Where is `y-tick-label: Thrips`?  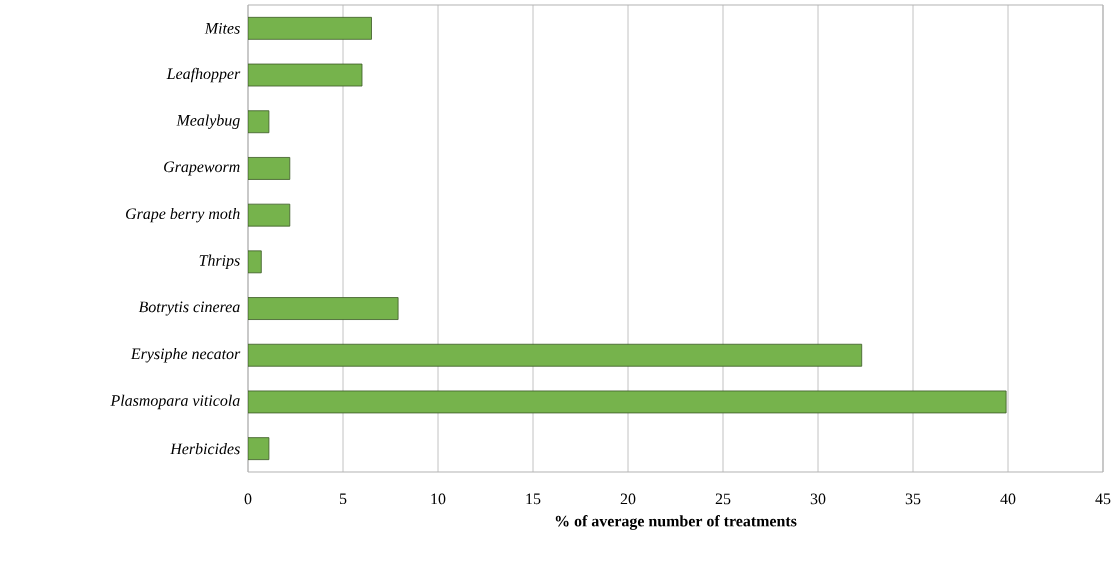 y-tick-label: Thrips is located at coordinates (219, 262).